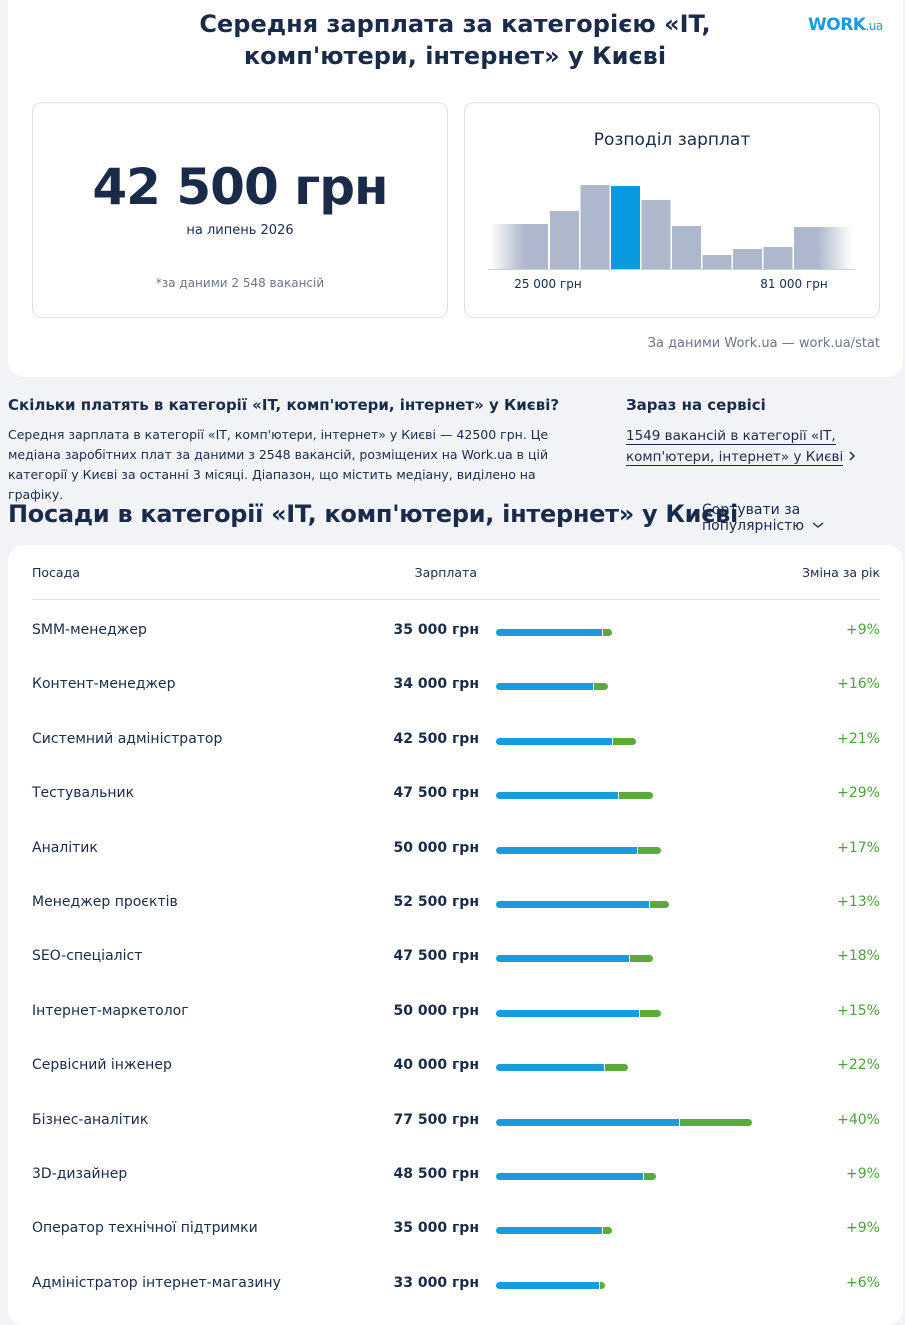  Describe the element at coordinates (696, 405) in the screenshot. I see `service-title: Зараз на сервісі` at that location.